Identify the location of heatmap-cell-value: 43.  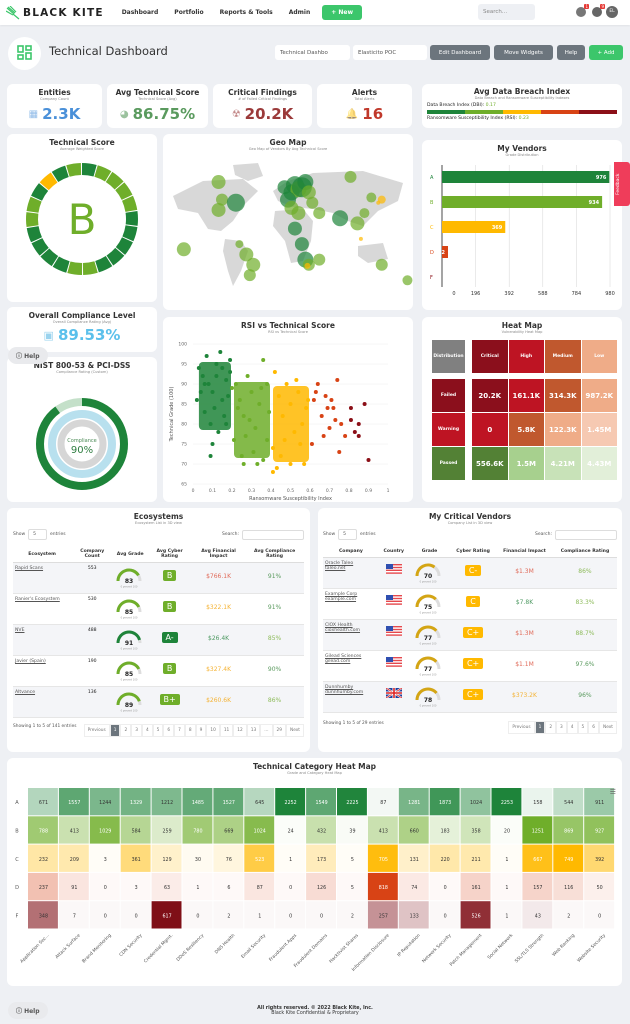
(538, 916).